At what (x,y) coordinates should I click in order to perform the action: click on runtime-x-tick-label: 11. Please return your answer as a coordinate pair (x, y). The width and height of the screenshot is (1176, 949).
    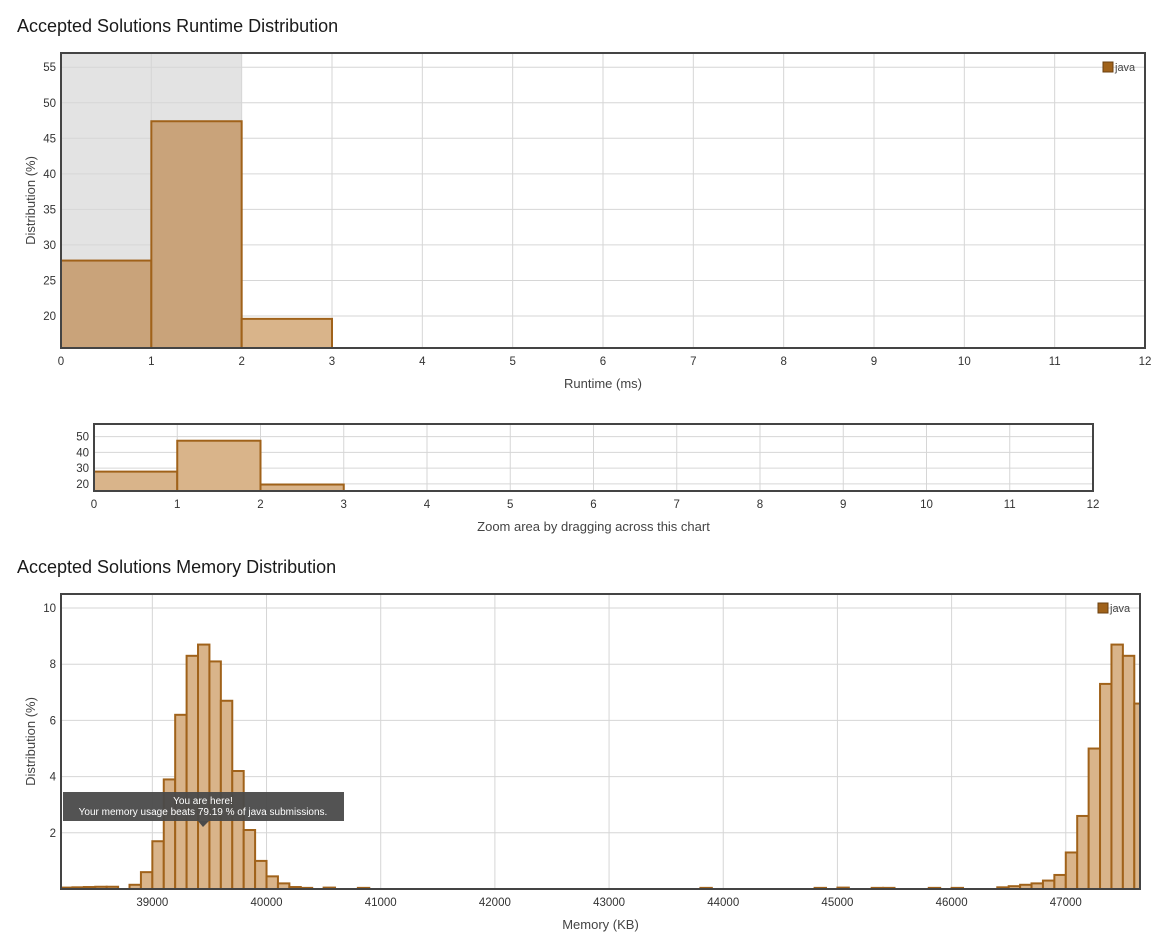
    Looking at the image, I should click on (1055, 362).